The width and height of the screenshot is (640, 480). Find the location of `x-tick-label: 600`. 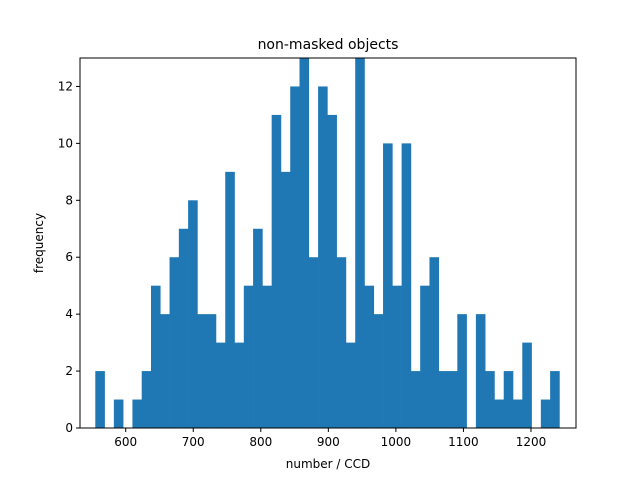

x-tick-label: 600 is located at coordinates (125, 442).